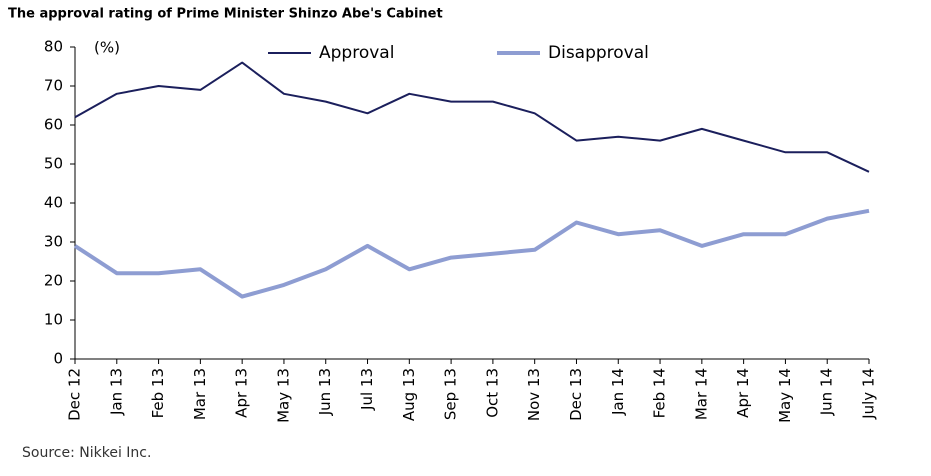  Describe the element at coordinates (785, 395) in the screenshot. I see `x-tick-label: May 14` at that location.